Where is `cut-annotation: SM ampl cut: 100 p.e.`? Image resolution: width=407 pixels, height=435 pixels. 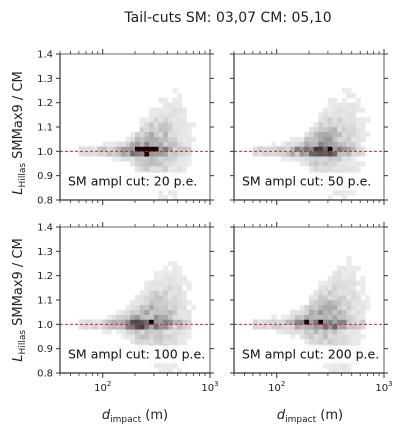
cut-annotation: SM ampl cut: 100 p.e. is located at coordinates (135, 354).